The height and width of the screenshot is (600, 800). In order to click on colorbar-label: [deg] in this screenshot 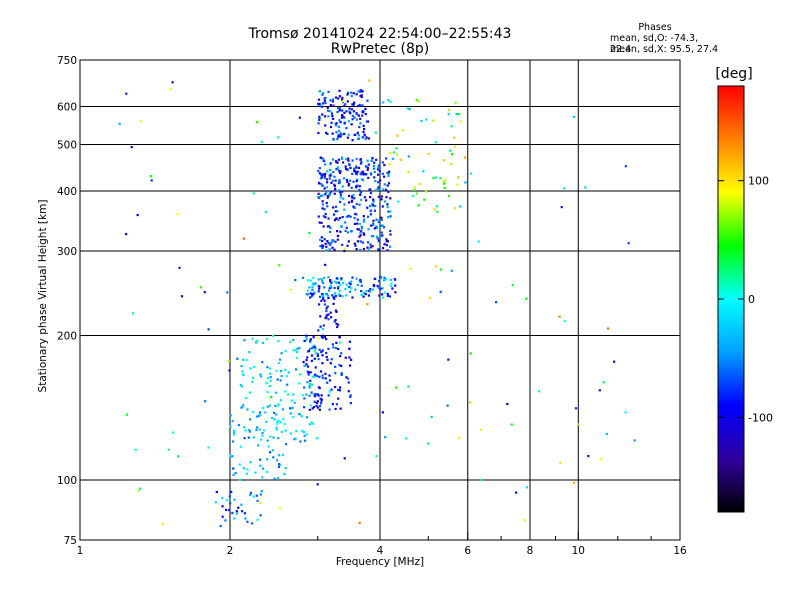, I will do `click(734, 74)`.